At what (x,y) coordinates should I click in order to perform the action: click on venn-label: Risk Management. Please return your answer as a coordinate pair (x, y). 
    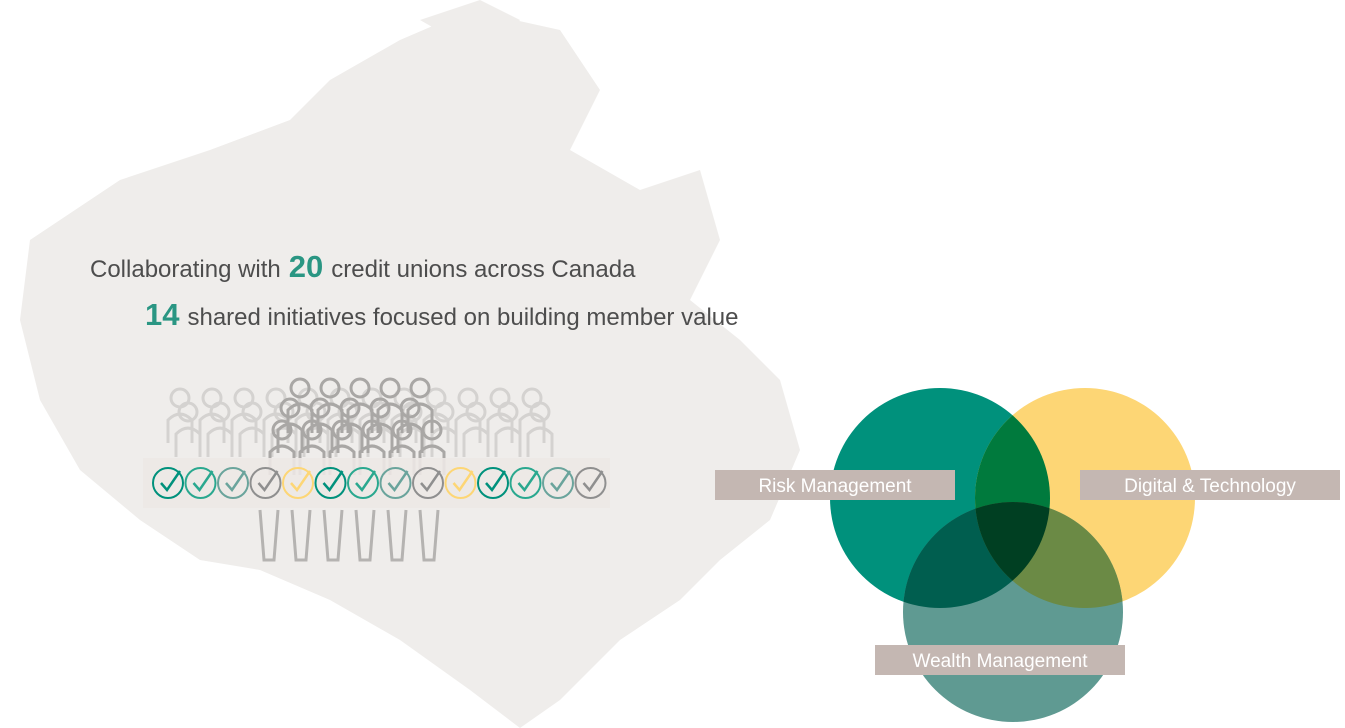
    Looking at the image, I should click on (835, 486).